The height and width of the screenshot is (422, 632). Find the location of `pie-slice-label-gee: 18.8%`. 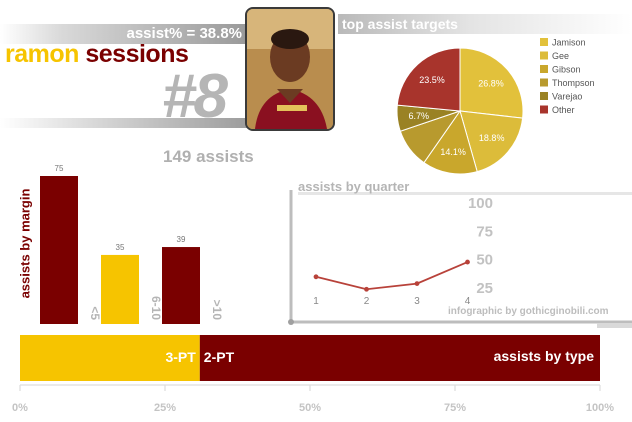

pie-slice-label-gee: 18.8% is located at coordinates (492, 138).